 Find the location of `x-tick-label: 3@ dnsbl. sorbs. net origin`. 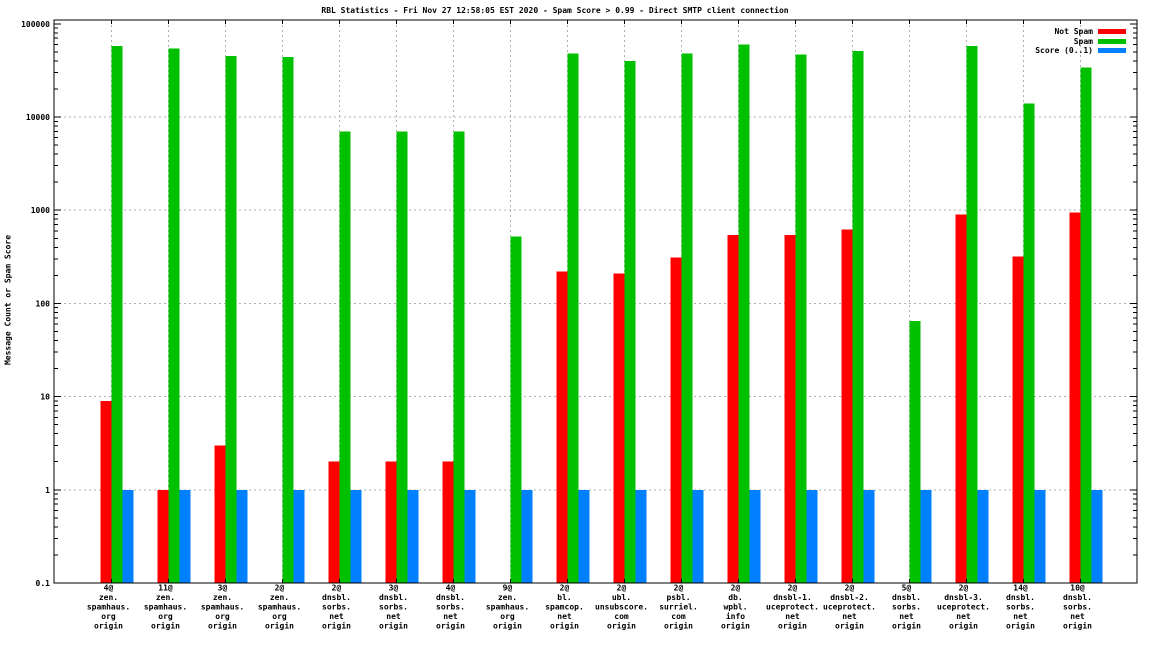

x-tick-label: 3@ dnsbl. sorbs. net origin is located at coordinates (393, 607).